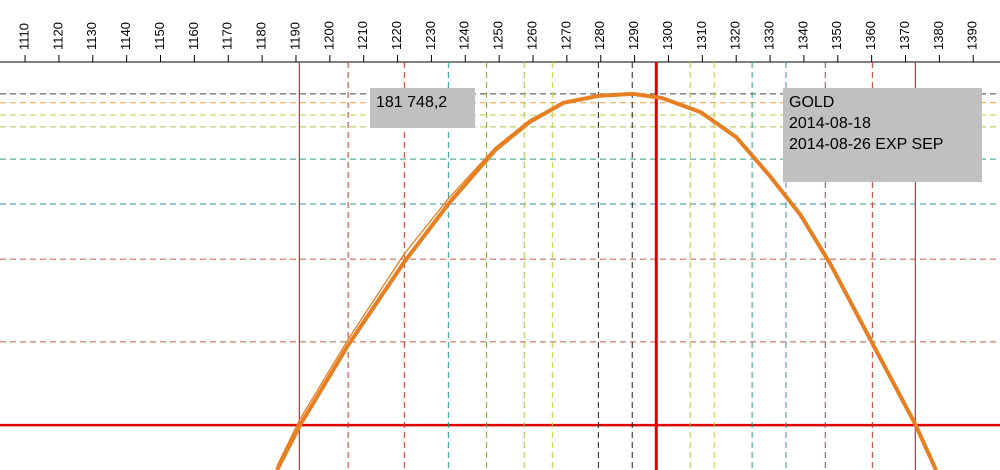 The image size is (1000, 470). What do you see at coordinates (836, 35) in the screenshot?
I see `x-tick-label: 1350` at bounding box center [836, 35].